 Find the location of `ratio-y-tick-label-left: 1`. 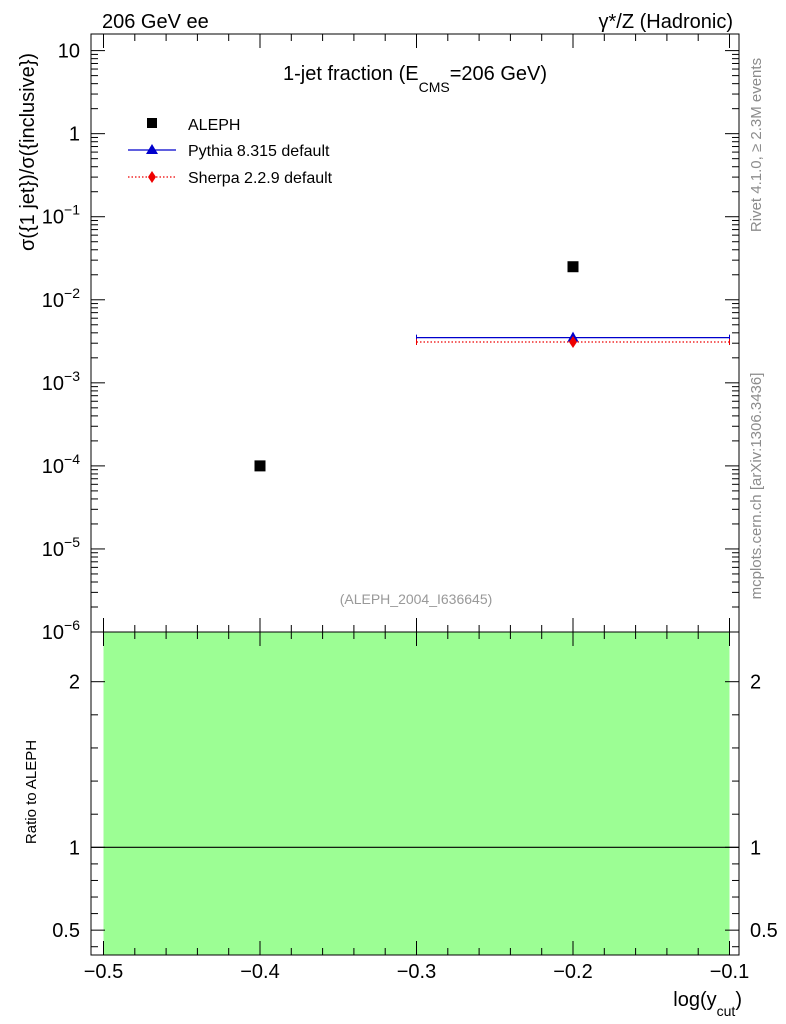

ratio-y-tick-label-left: 1 is located at coordinates (74, 848).